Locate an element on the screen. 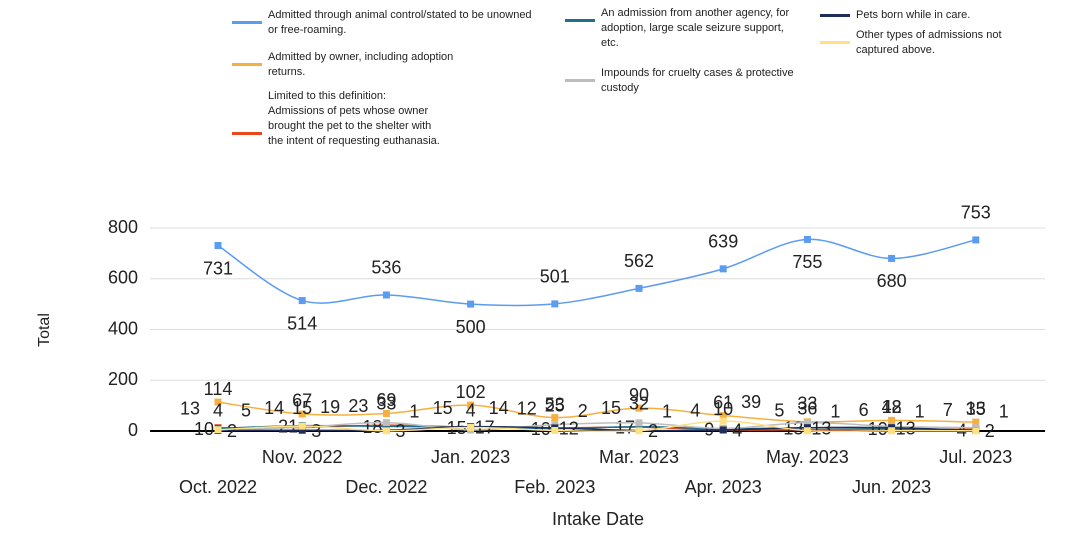 The image size is (1075, 537). data-label: 639 is located at coordinates (723, 242).